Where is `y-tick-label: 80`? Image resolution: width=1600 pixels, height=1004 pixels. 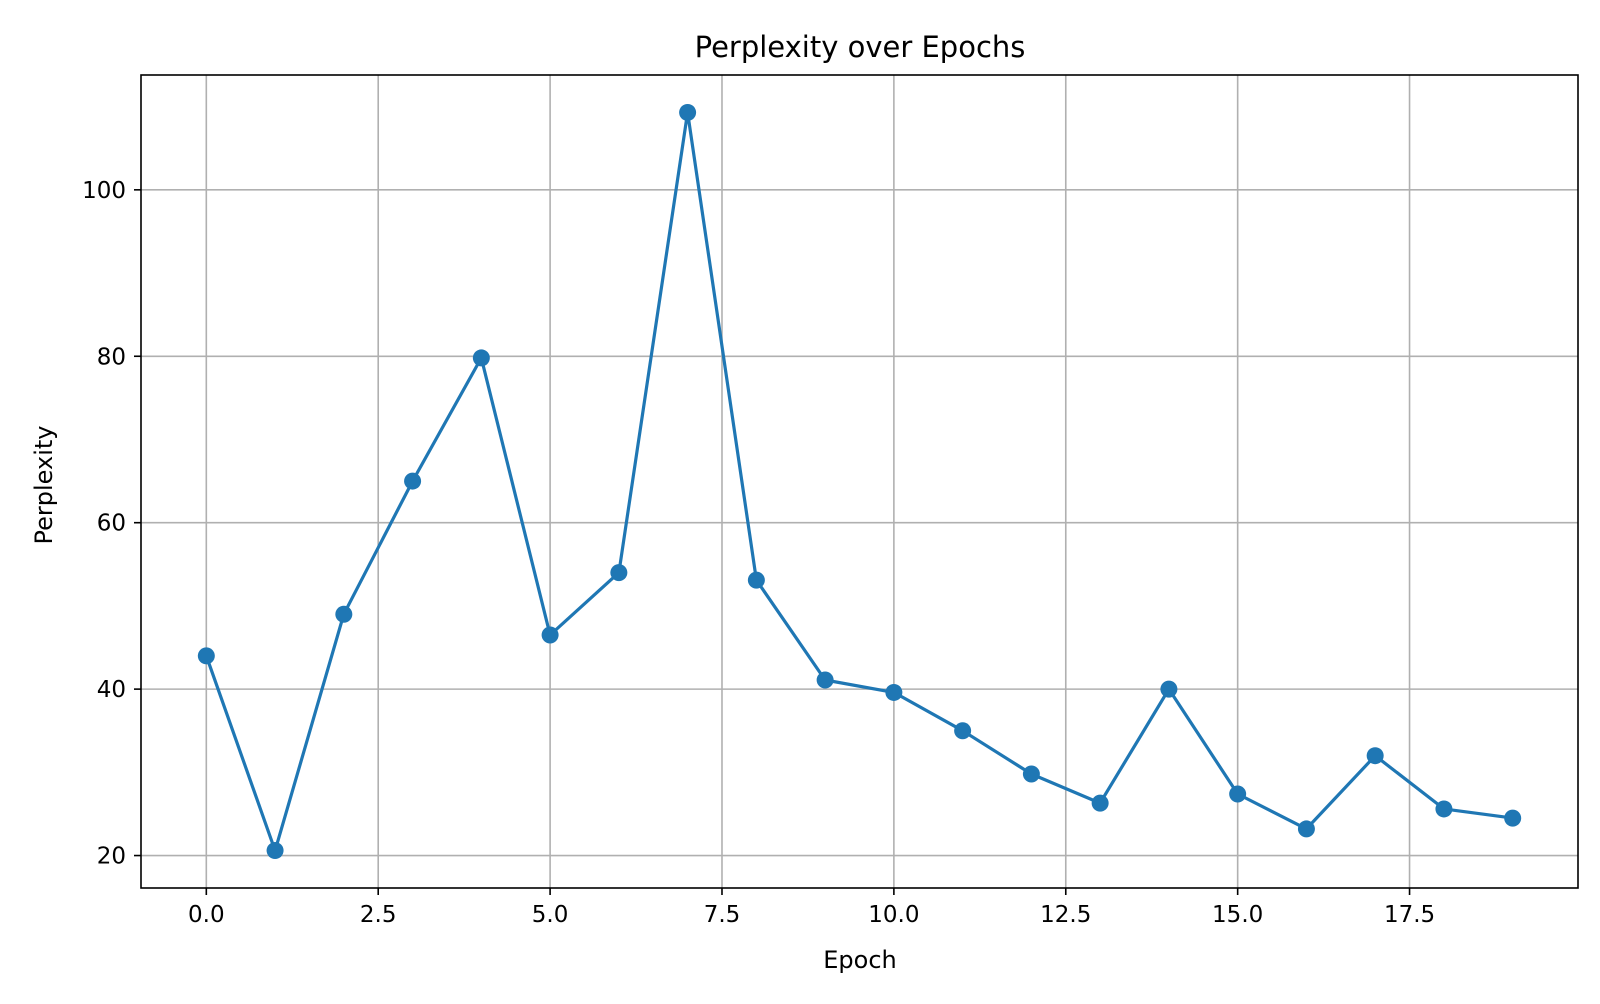
y-tick-label: 80 is located at coordinates (111, 357).